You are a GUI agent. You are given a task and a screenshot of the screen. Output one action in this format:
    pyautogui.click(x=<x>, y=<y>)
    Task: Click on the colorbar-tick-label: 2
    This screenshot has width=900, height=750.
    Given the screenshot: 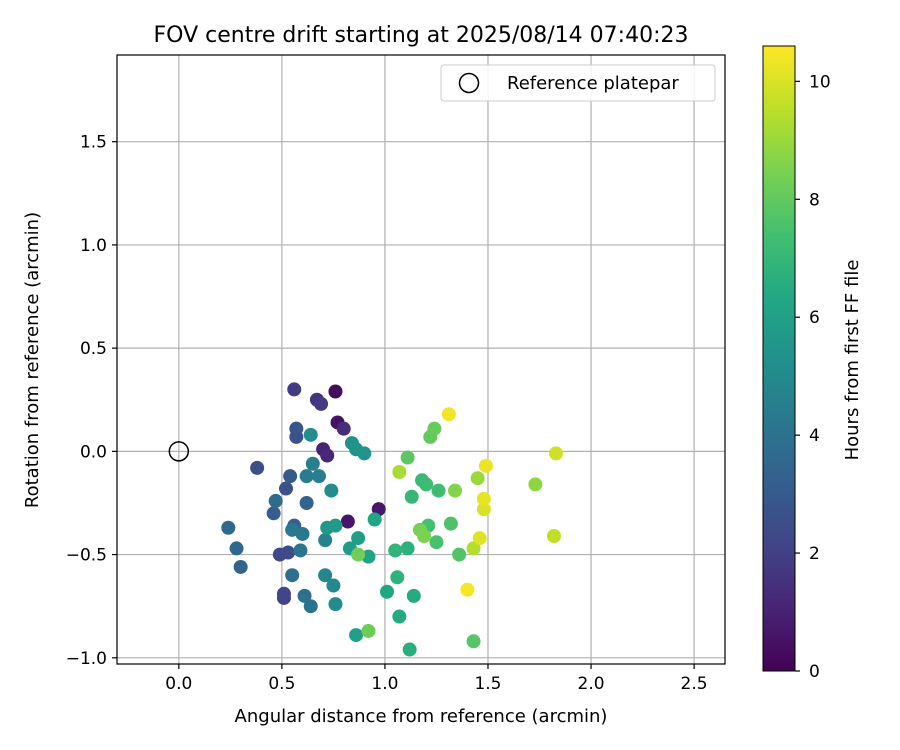 What is the action you would take?
    pyautogui.click(x=814, y=554)
    